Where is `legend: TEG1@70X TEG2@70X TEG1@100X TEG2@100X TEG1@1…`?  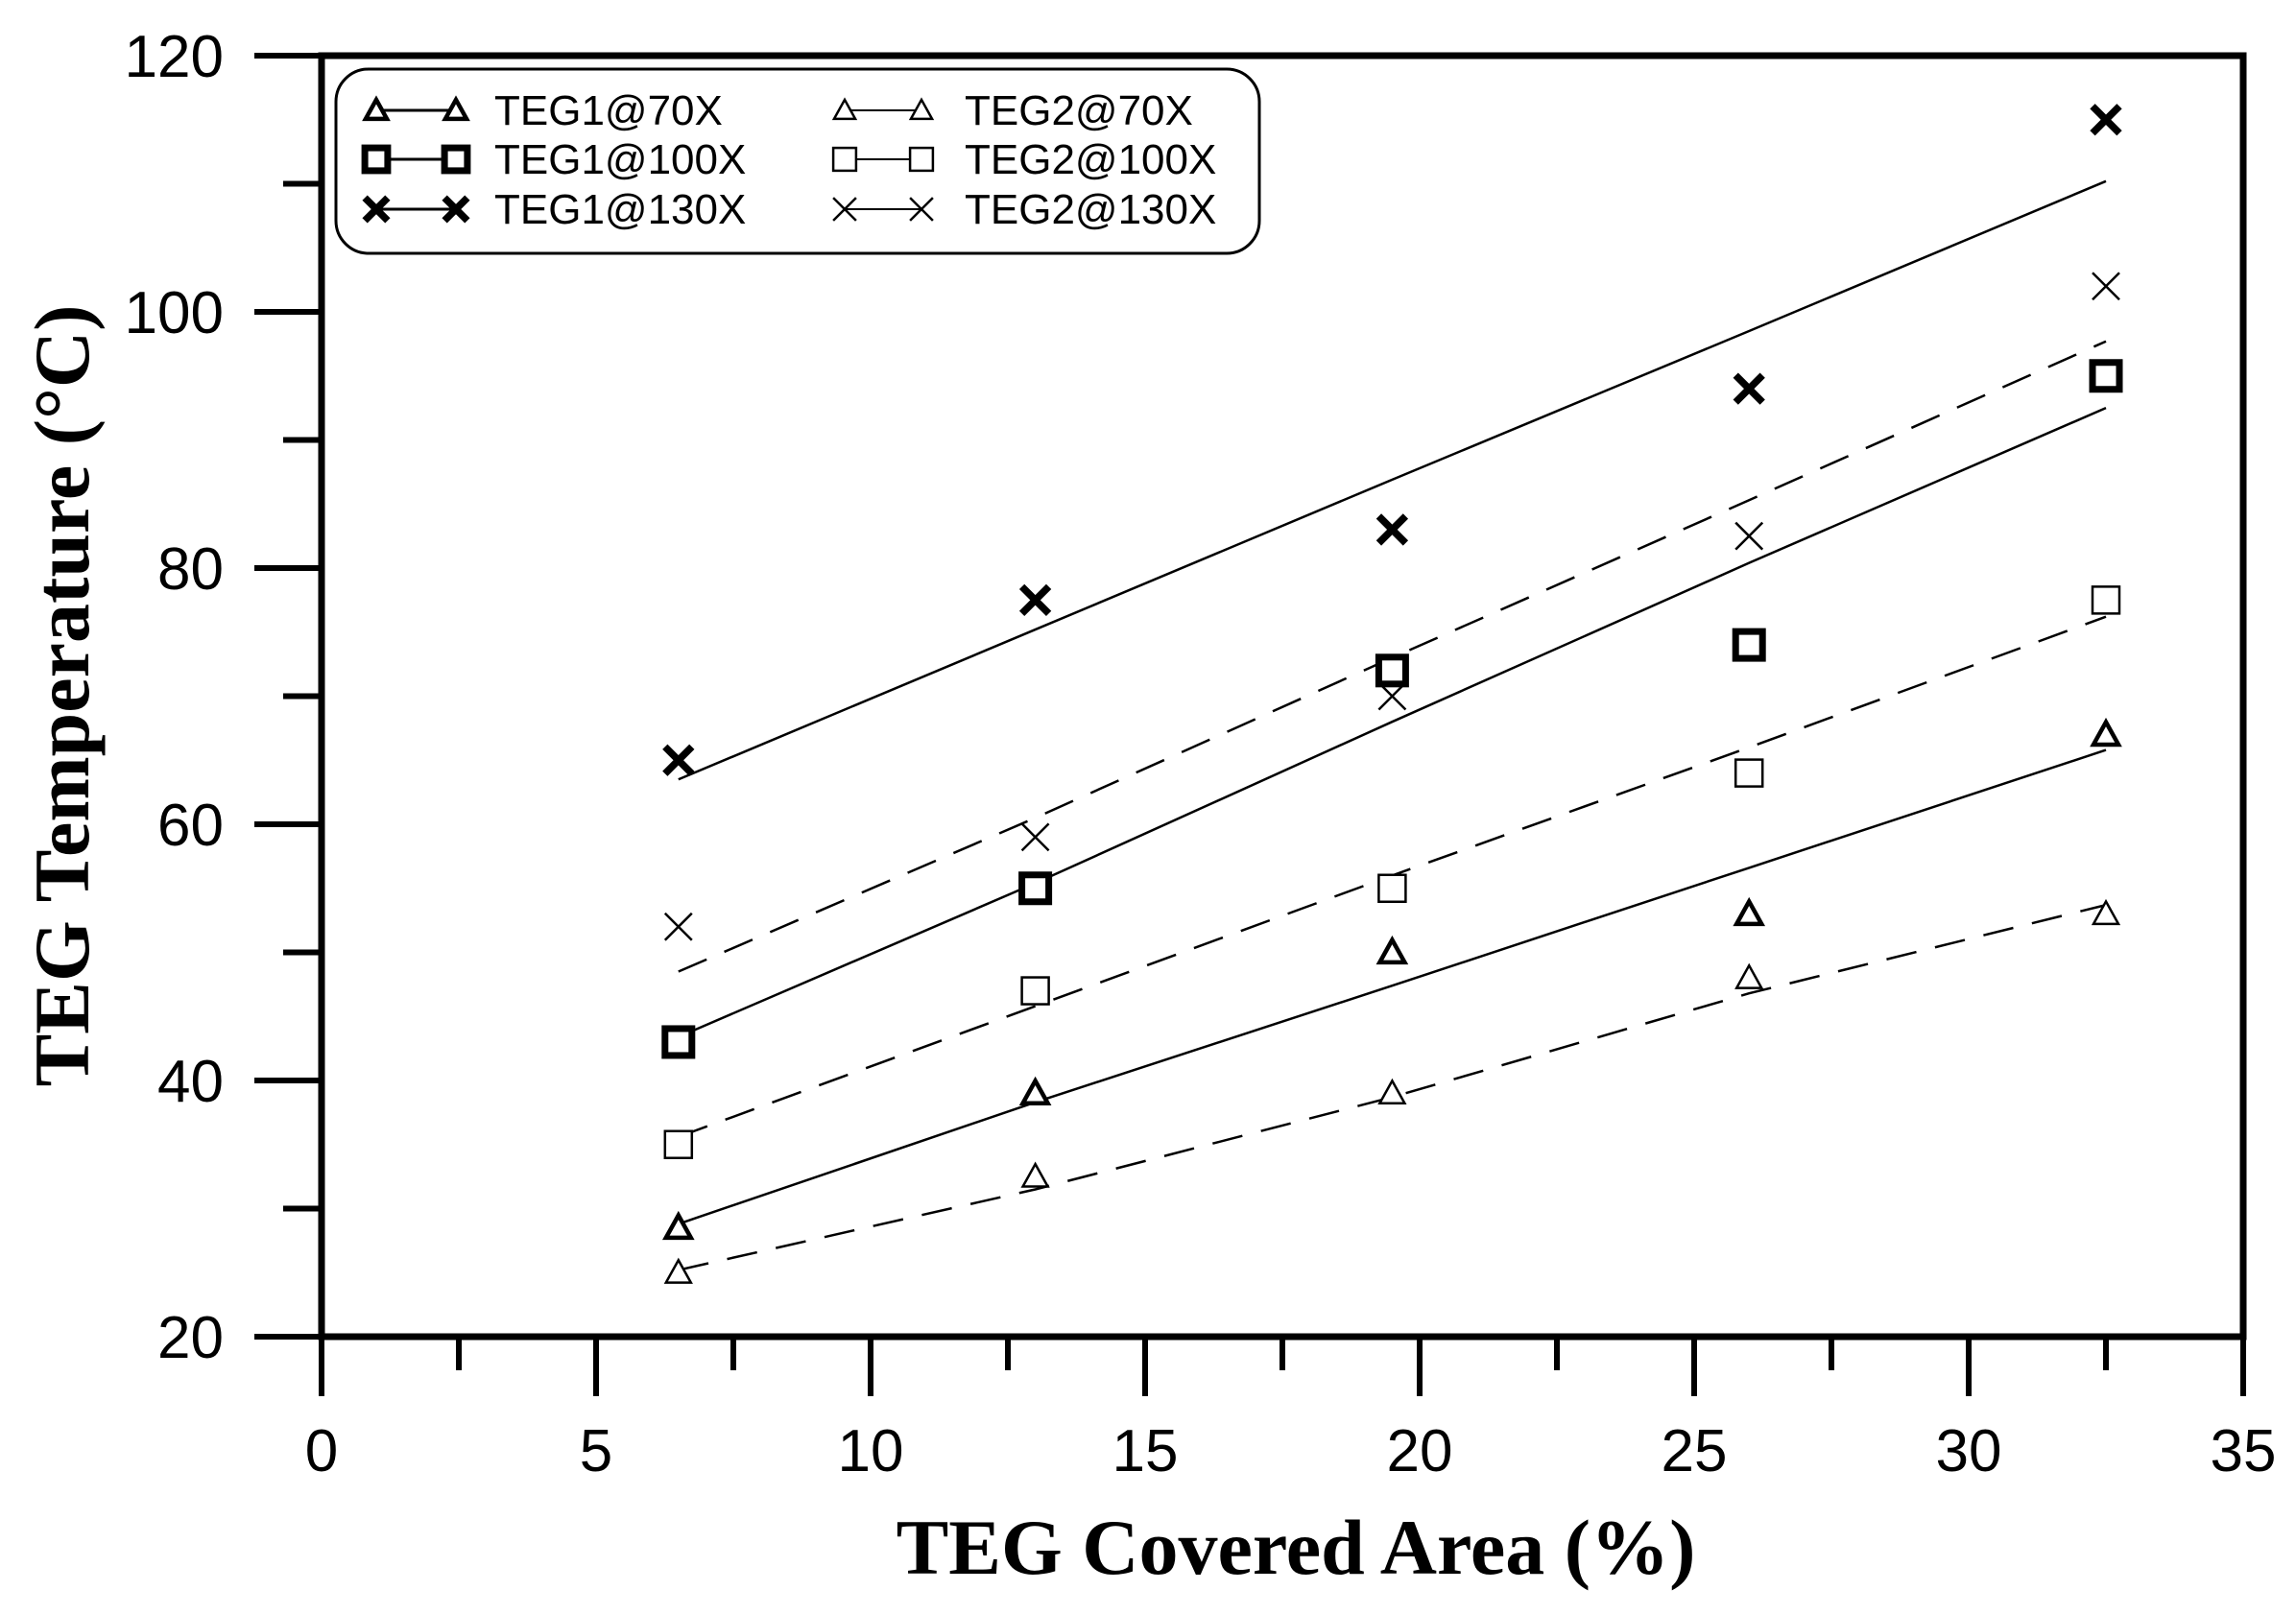 legend: TEG1@70X TEG2@70X TEG1@100X TEG2@100X TEG1@1… is located at coordinates (798, 161).